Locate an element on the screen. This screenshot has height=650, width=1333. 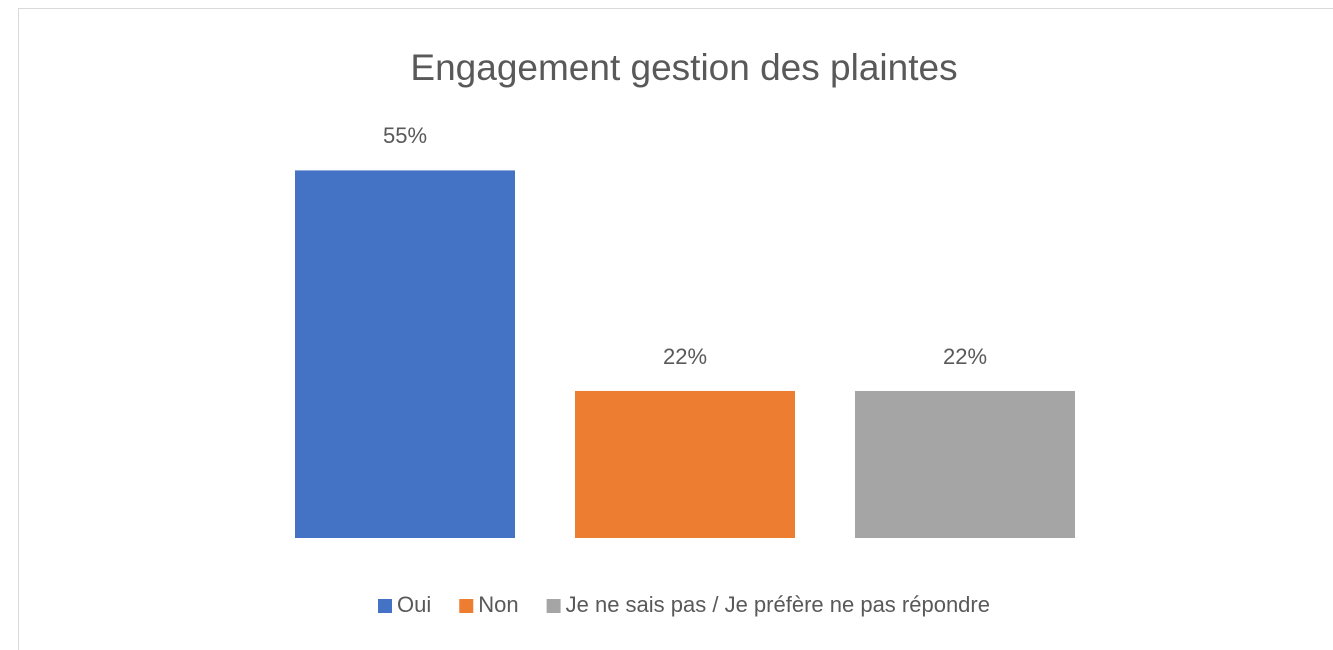
chart-title: Engagement gestion des plaintes is located at coordinates (683, 67).